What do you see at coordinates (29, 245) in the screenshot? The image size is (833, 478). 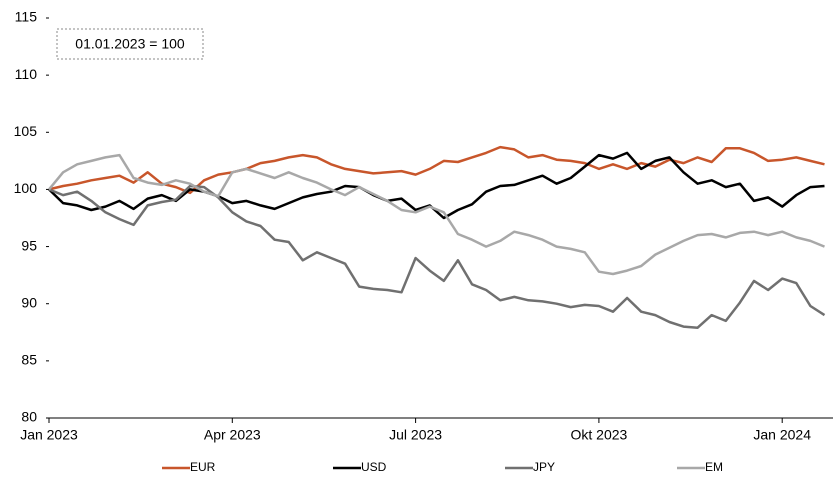 I see `y-tick-label: 95` at bounding box center [29, 245].